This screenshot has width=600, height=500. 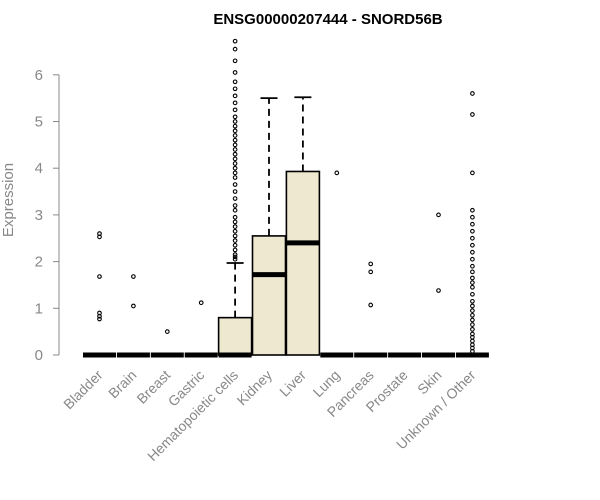 I want to click on y-tick-label: 1, so click(x=39, y=308).